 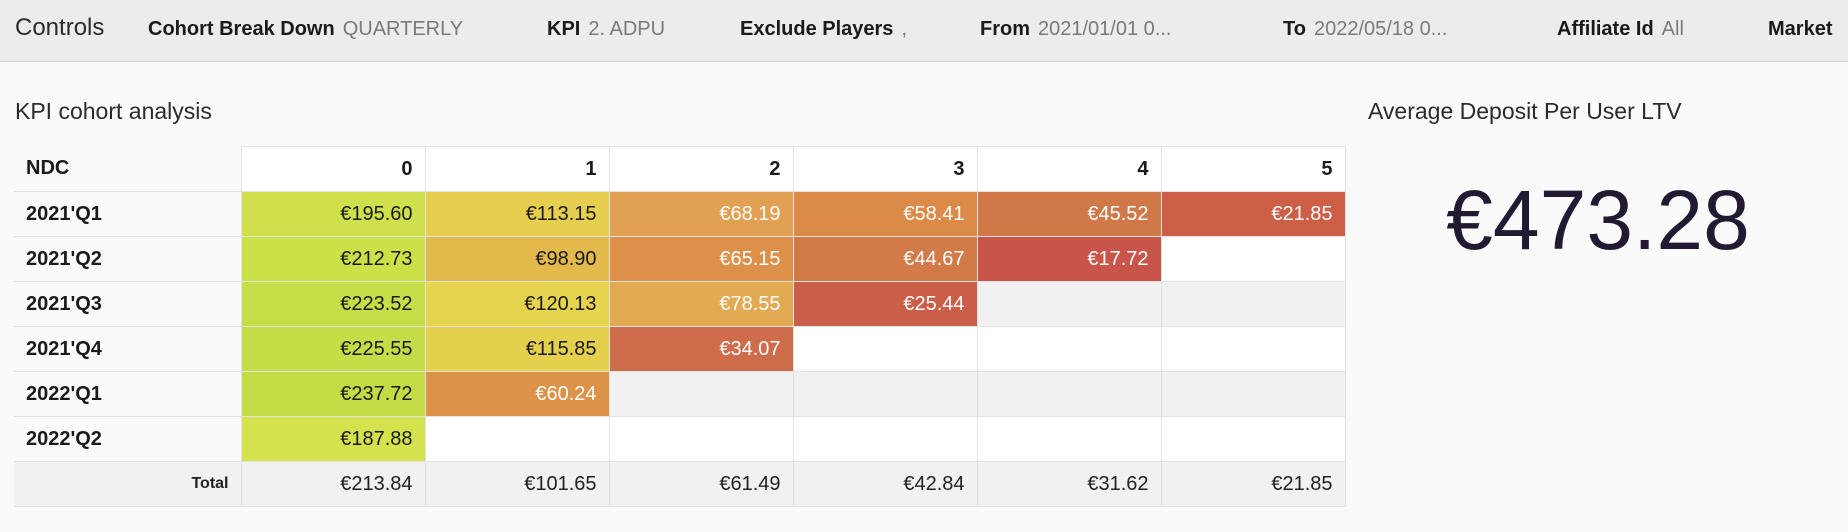 What do you see at coordinates (333, 169) in the screenshot?
I see `column-header: 0` at bounding box center [333, 169].